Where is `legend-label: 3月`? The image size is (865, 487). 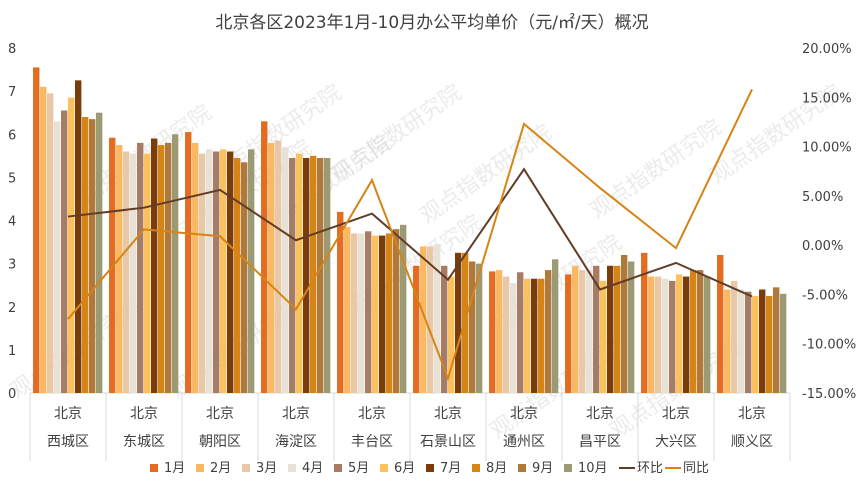 legend-label: 3月 is located at coordinates (266, 468).